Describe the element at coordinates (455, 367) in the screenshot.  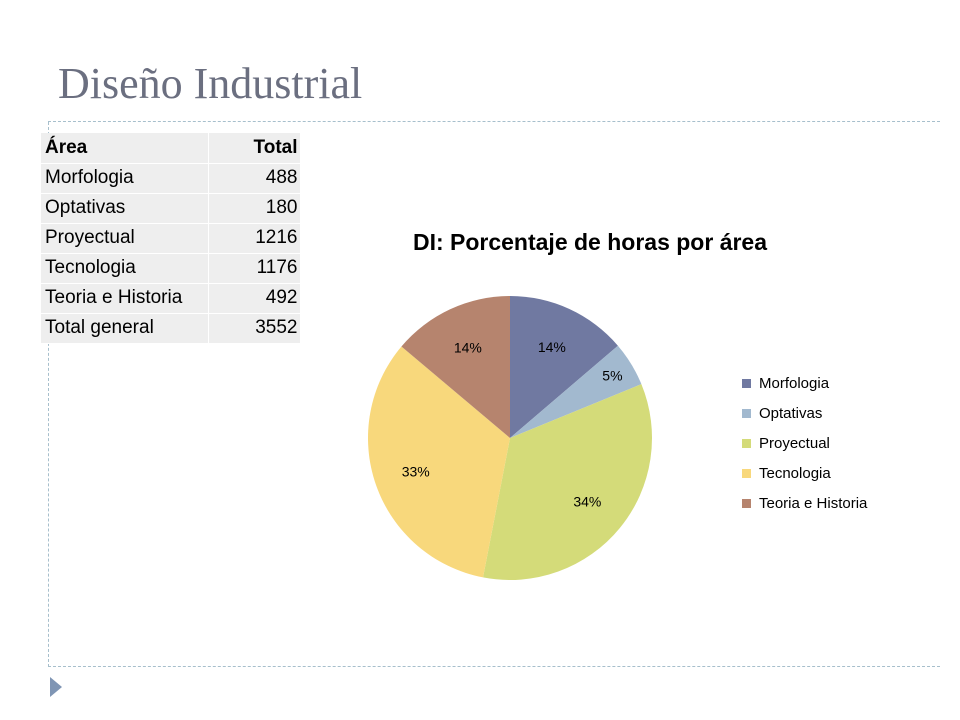
I see `pie-slice-teoria-e-historia` at that location.